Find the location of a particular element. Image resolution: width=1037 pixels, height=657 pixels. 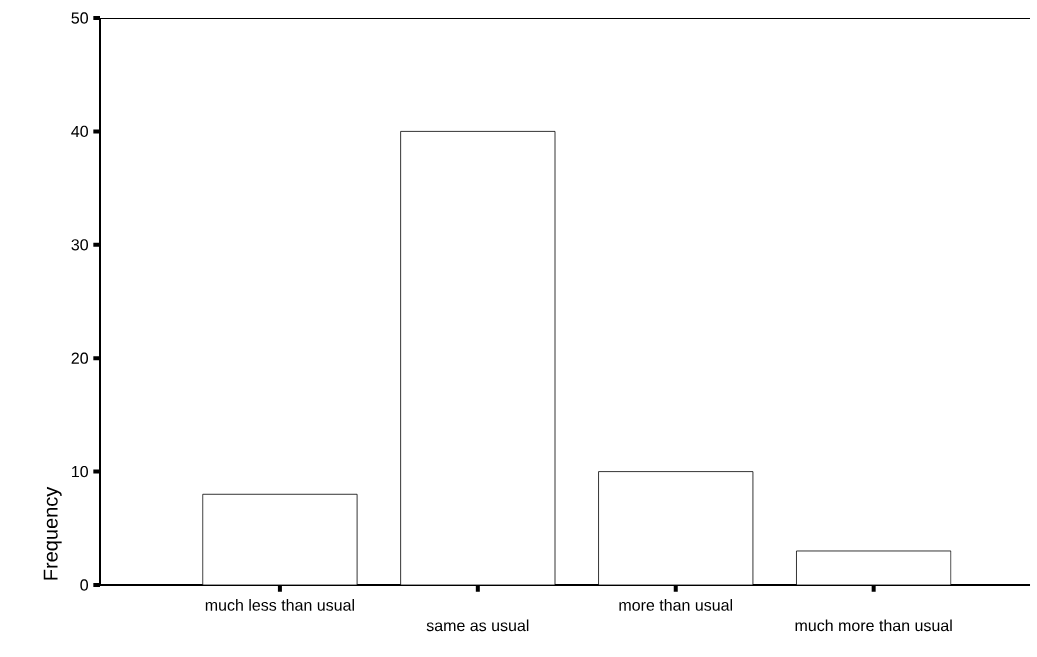

y-tick-label: 0 is located at coordinates (84, 585).